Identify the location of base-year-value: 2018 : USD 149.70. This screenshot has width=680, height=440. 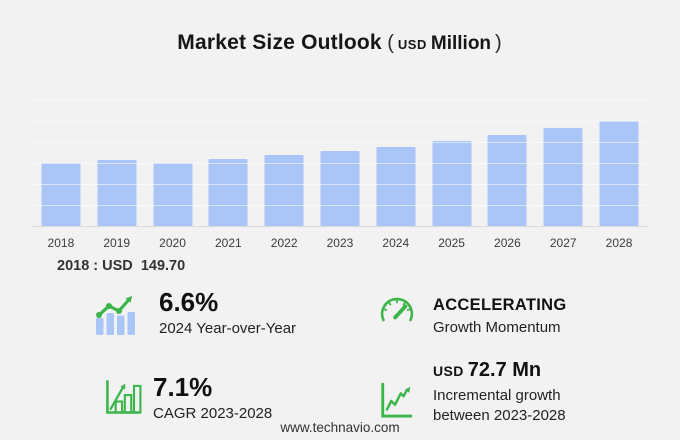
(121, 266).